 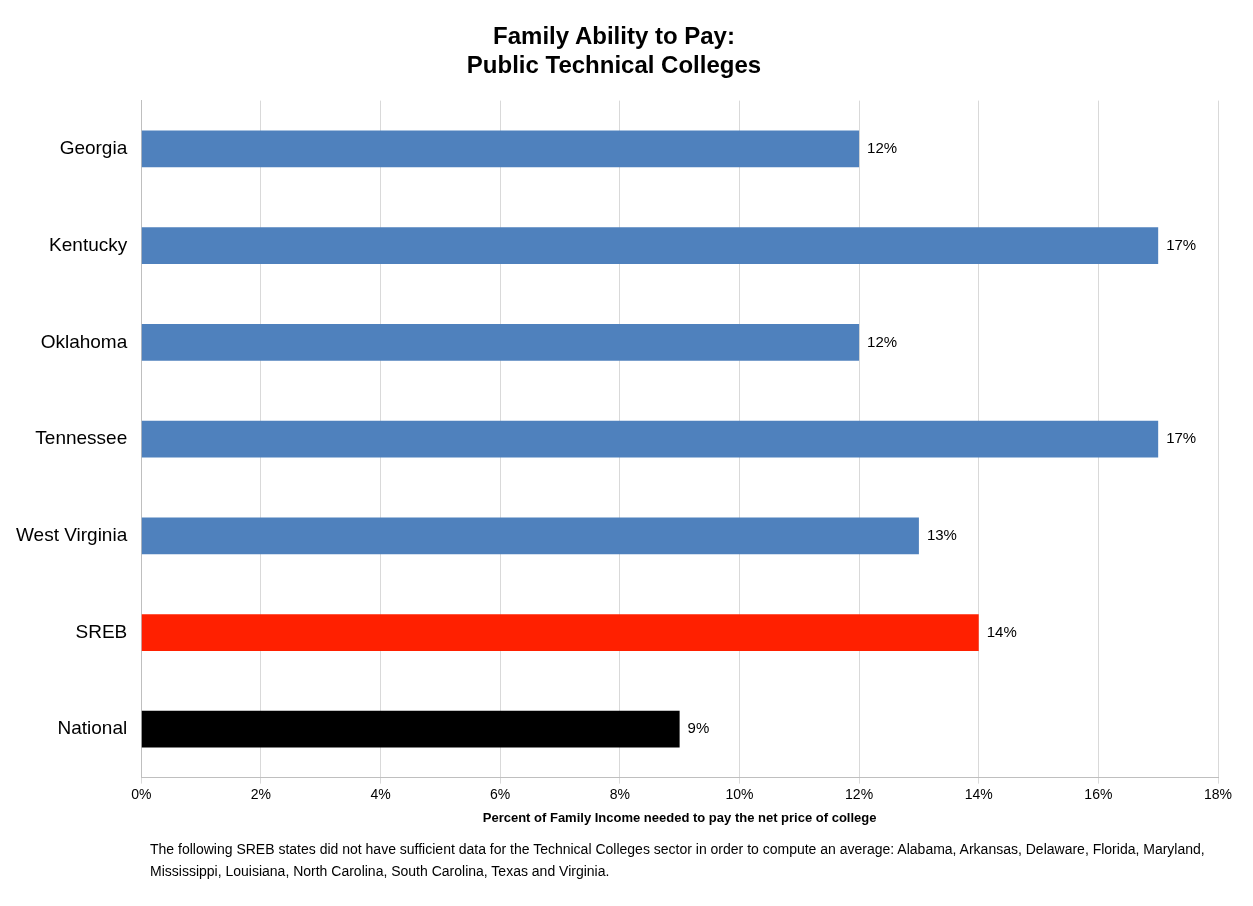 What do you see at coordinates (941, 534) in the screenshot?
I see `data-label: 13%` at bounding box center [941, 534].